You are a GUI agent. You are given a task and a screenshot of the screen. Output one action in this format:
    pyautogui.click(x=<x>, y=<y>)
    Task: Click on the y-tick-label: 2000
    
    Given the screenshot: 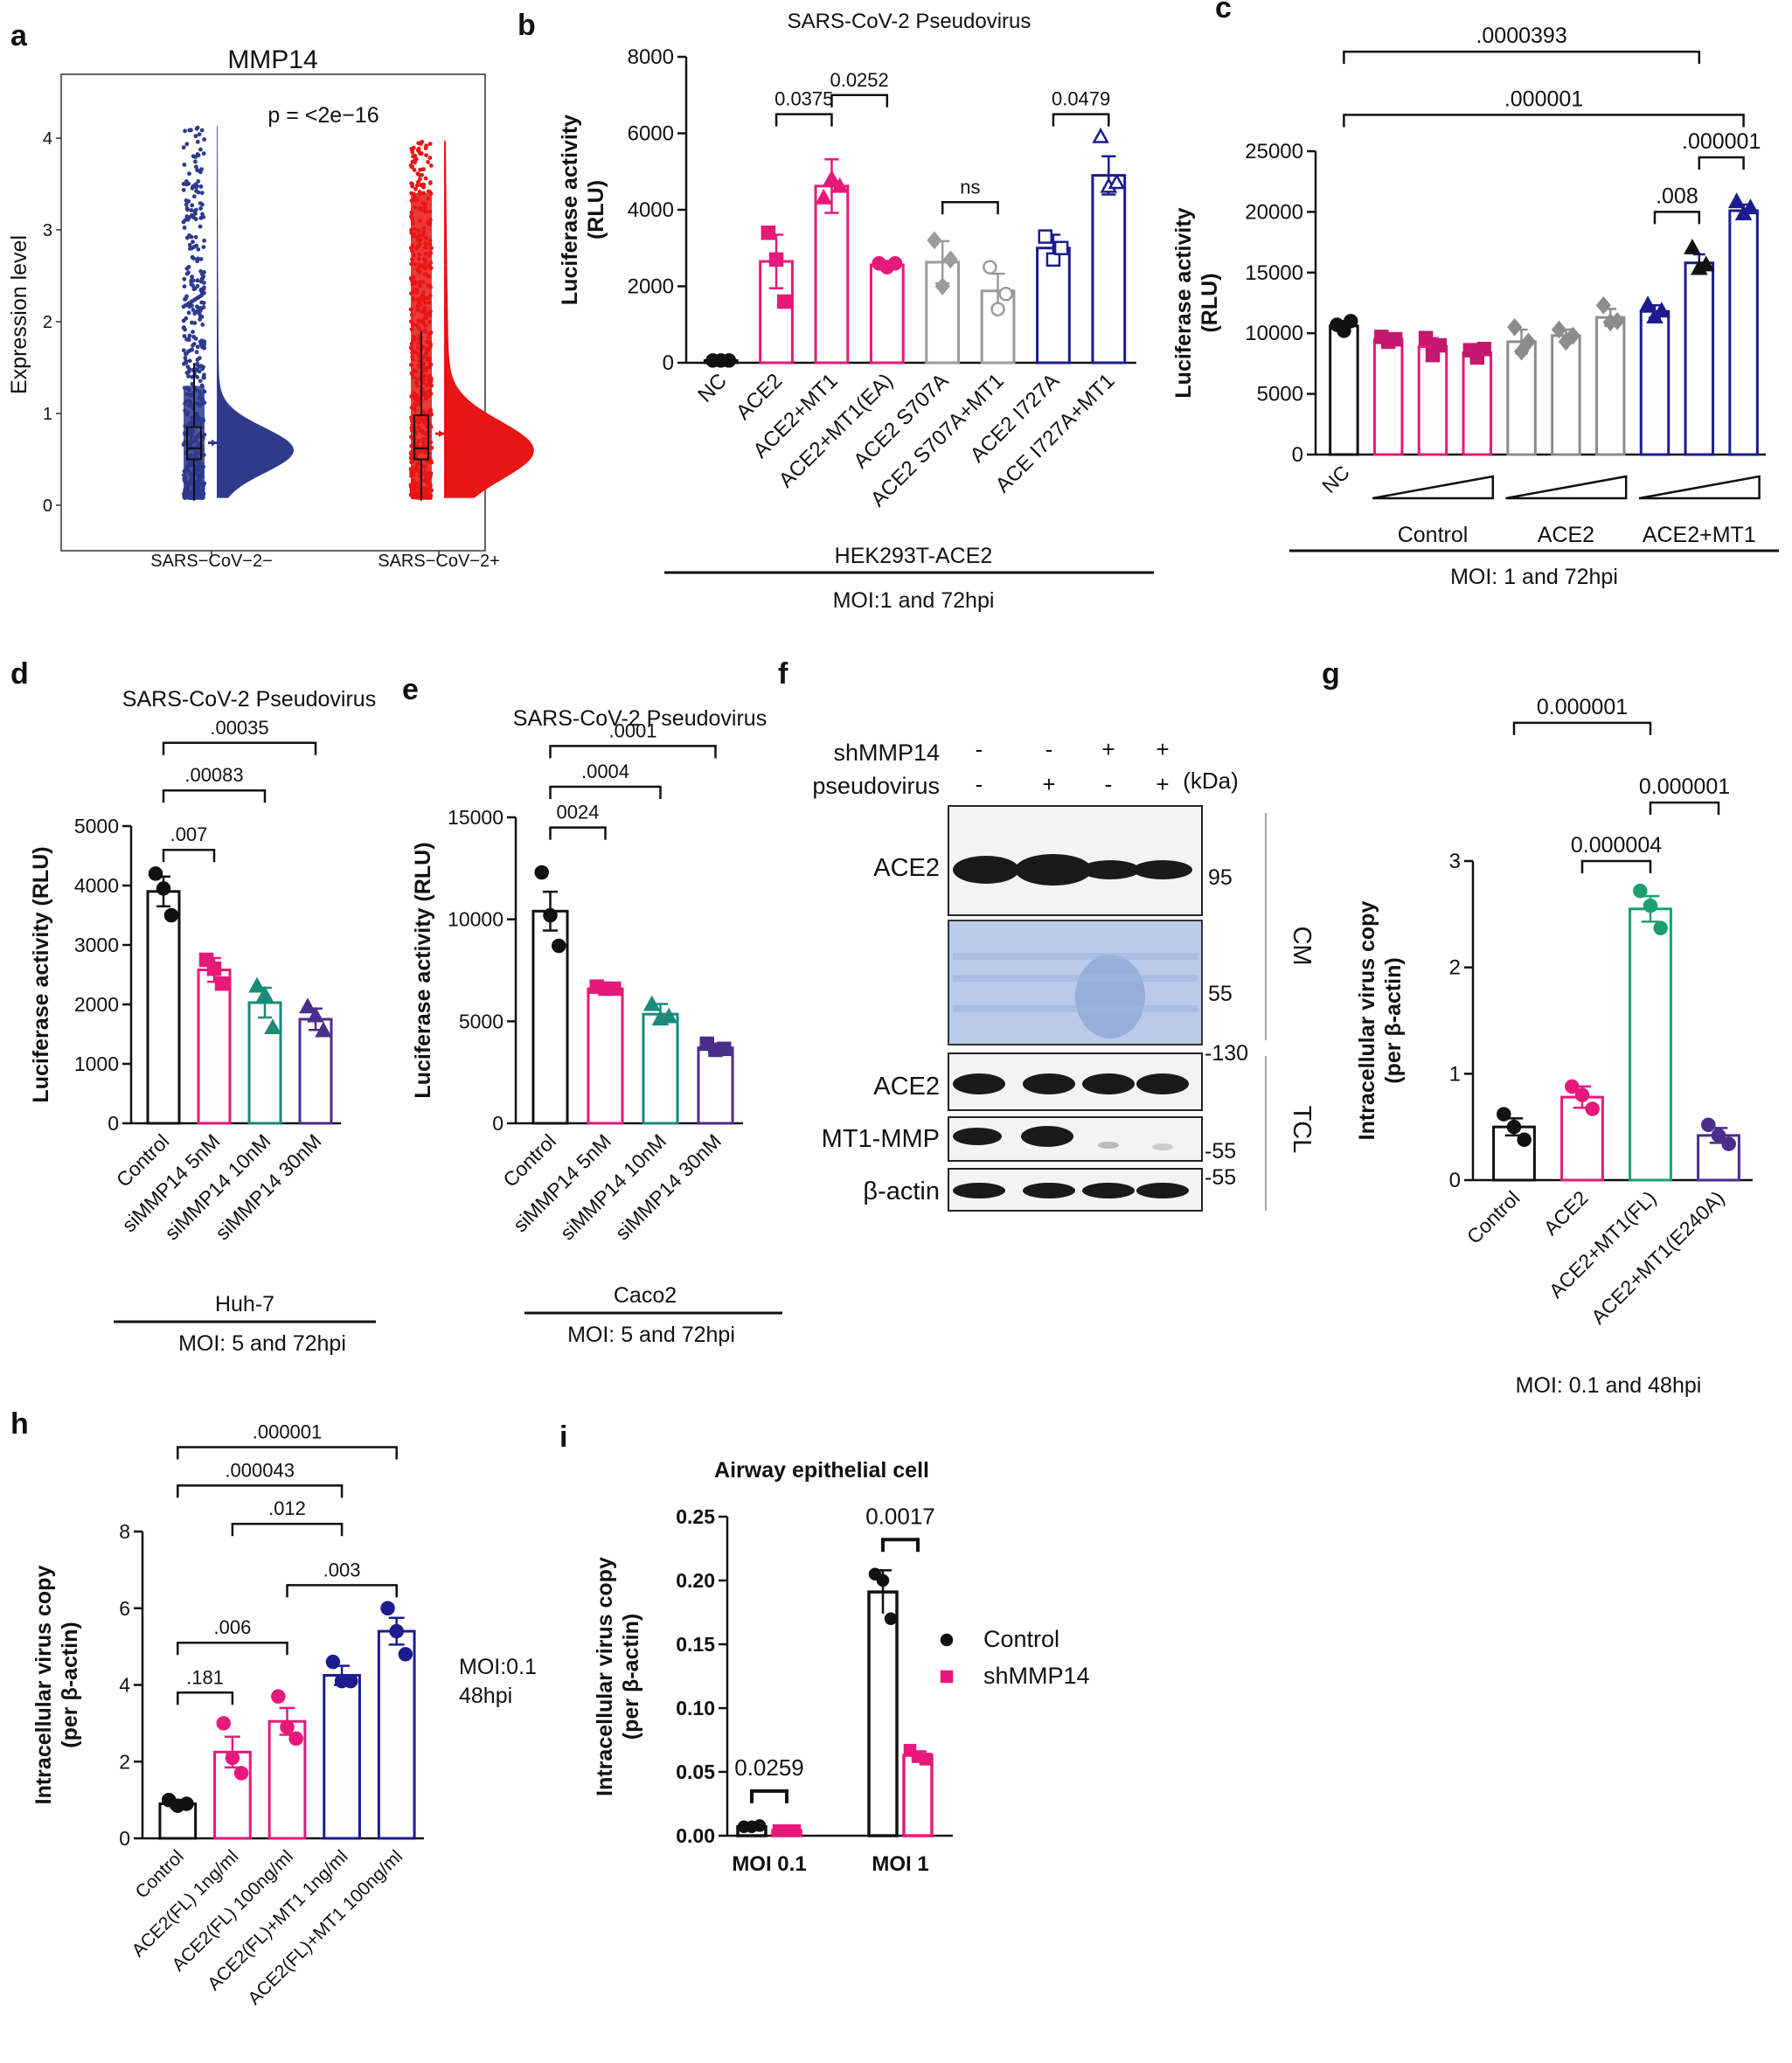 What is the action you would take?
    pyautogui.click(x=96, y=1004)
    